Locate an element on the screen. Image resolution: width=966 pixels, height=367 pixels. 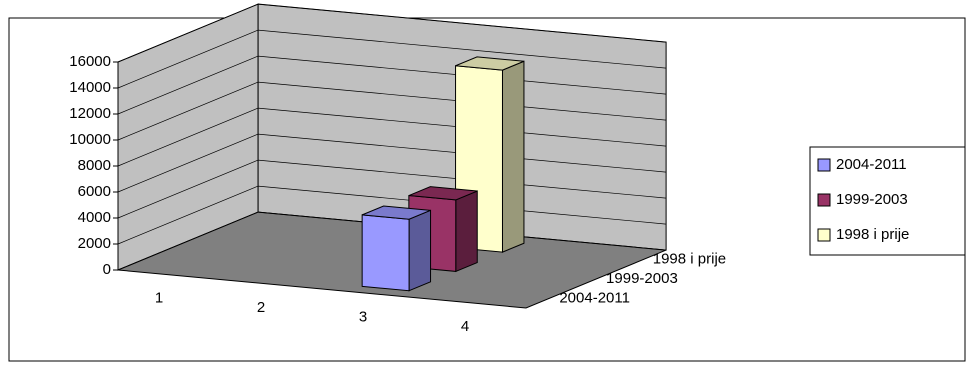
y-tick-label: 12000 is located at coordinates (90, 113).